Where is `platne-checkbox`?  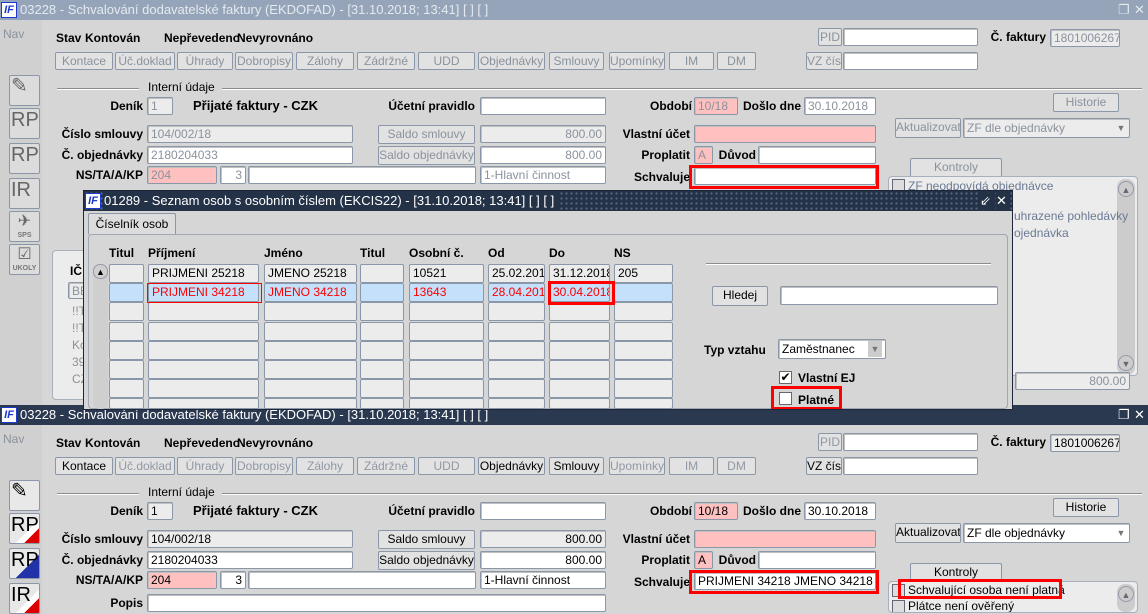
platne-checkbox is located at coordinates (785, 398).